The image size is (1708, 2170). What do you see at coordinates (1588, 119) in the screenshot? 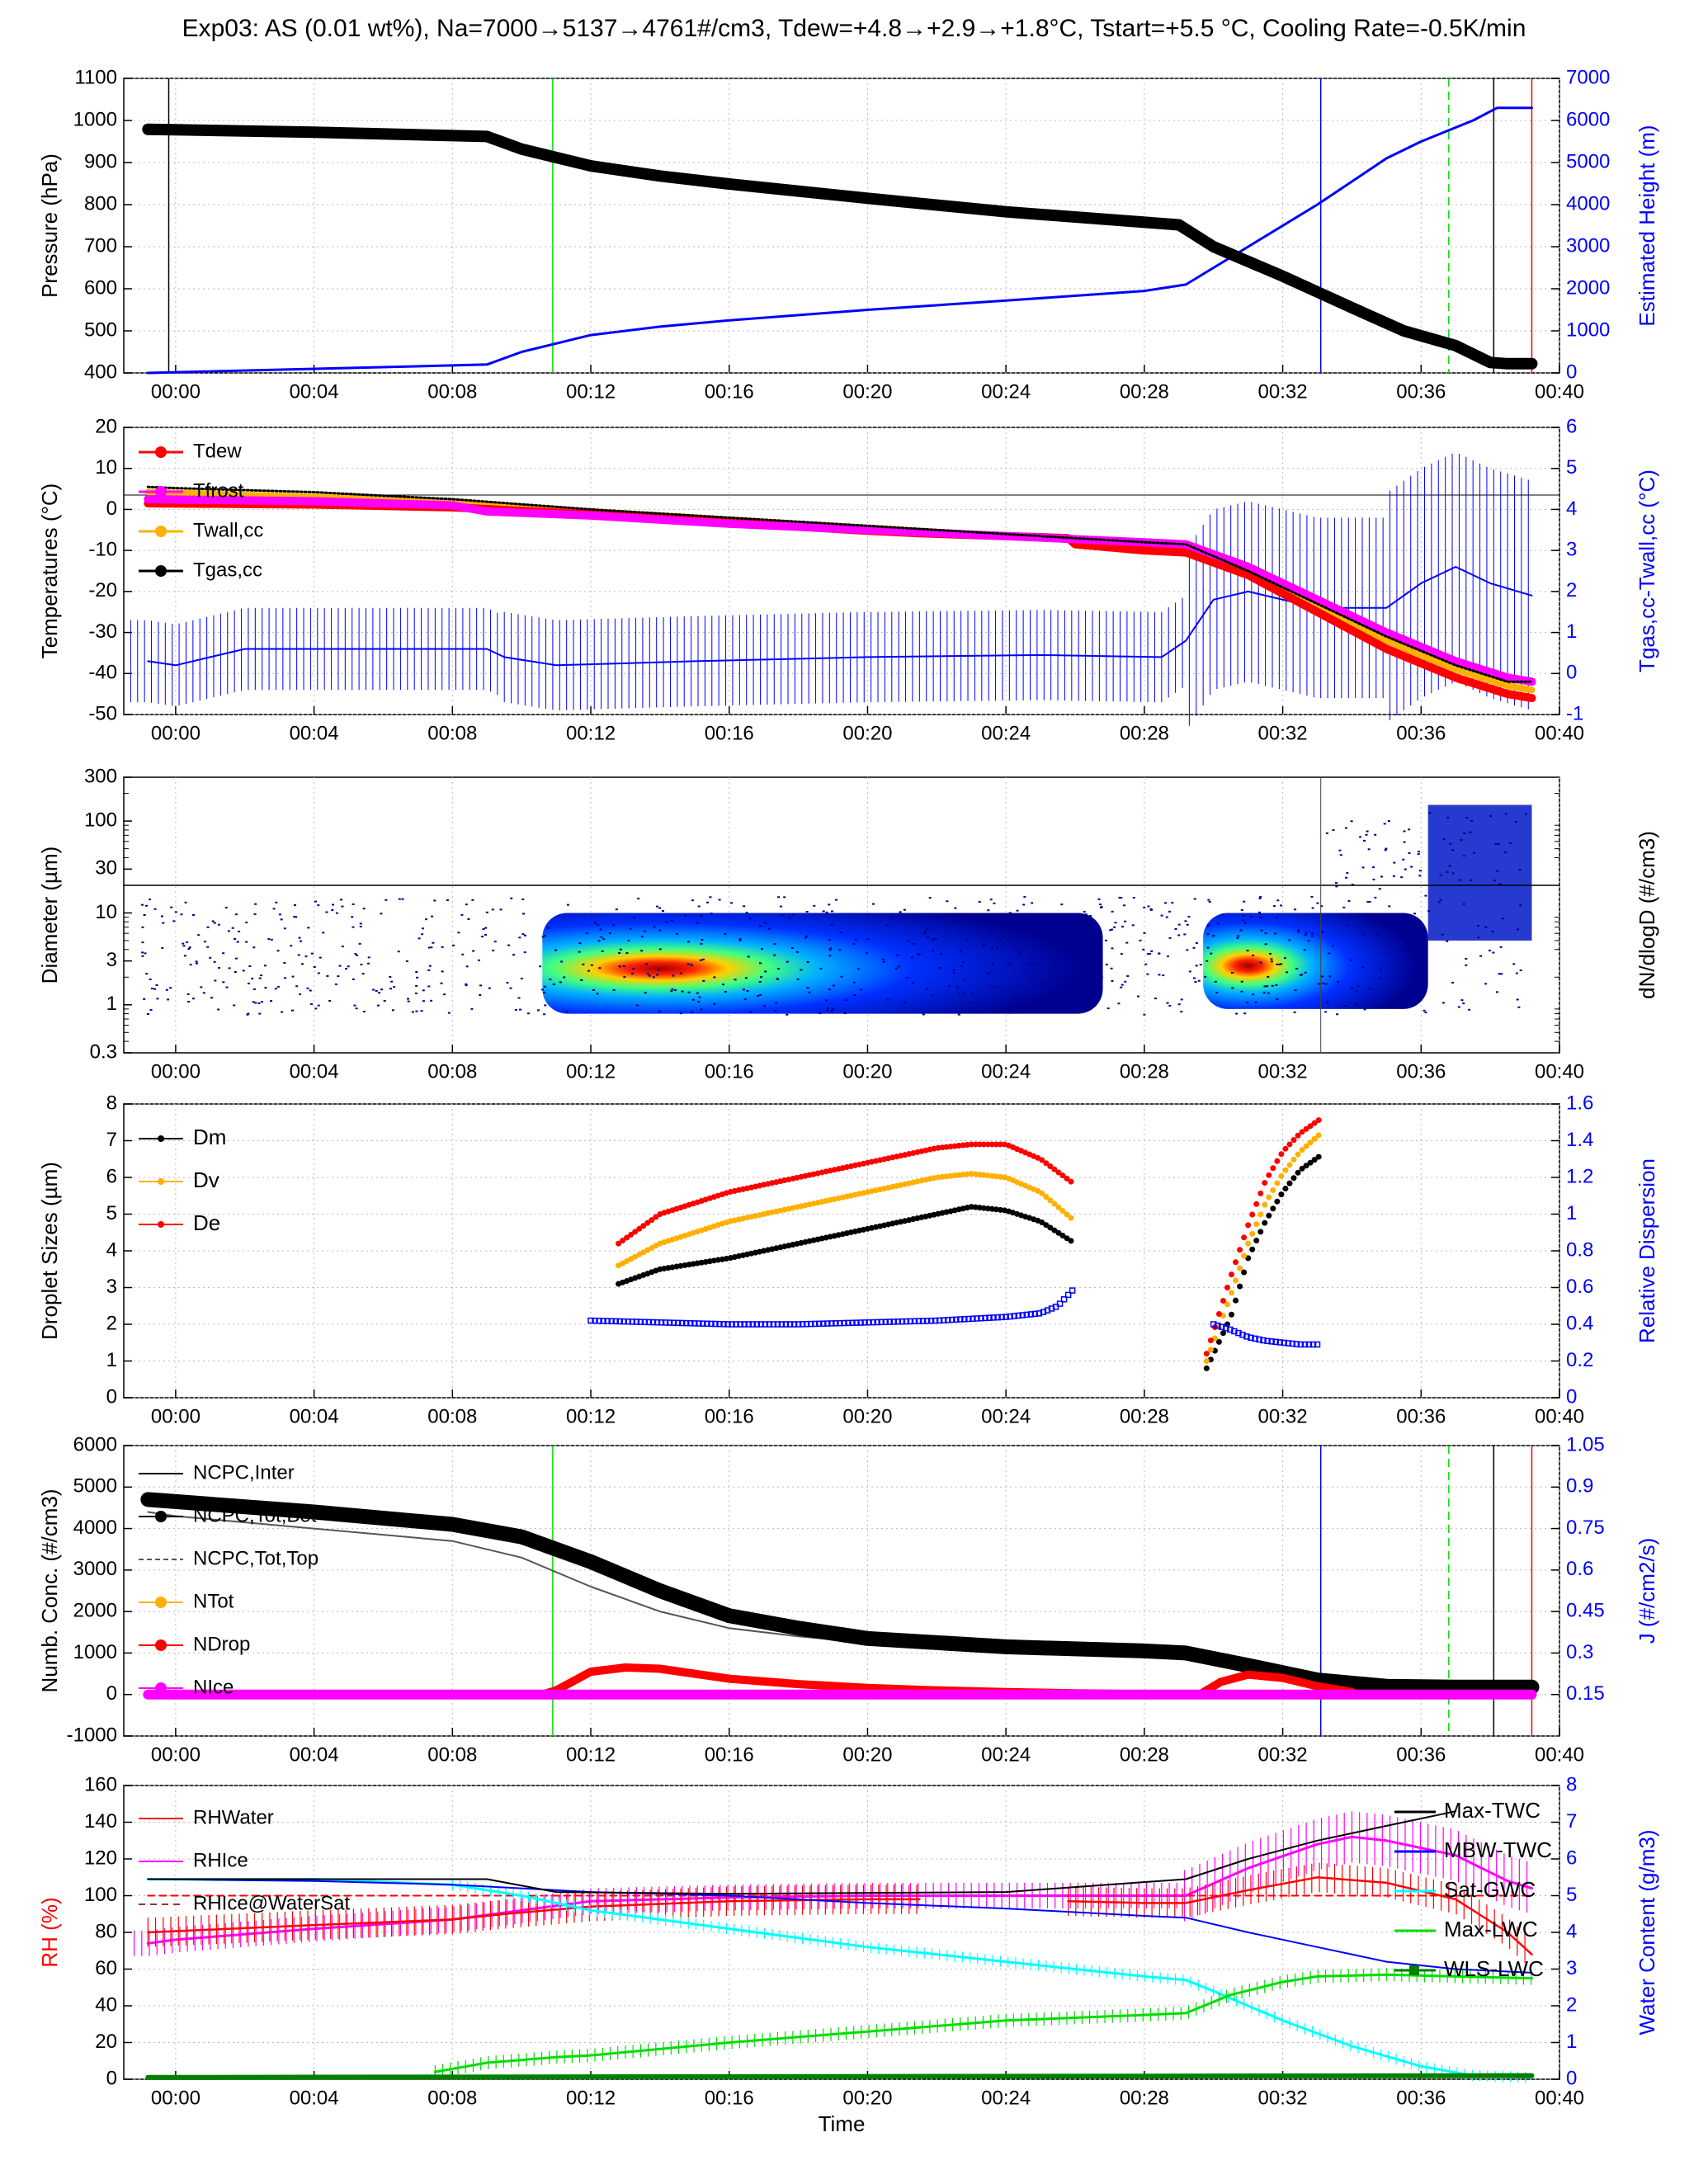
I see `y-tick-label: 6000` at bounding box center [1588, 119].